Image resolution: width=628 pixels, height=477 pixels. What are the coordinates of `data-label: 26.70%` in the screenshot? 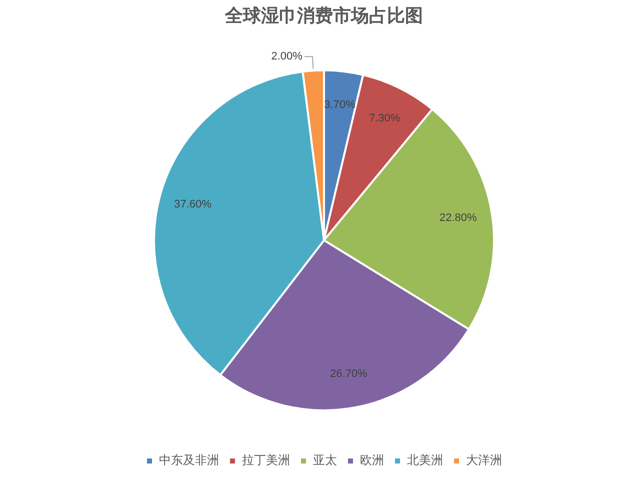 It's located at (349, 374).